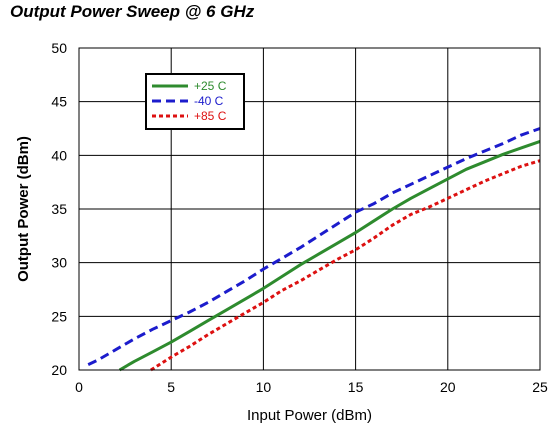 This screenshot has height=440, width=560. What do you see at coordinates (59, 102) in the screenshot?
I see `y-tick-label: 45` at bounding box center [59, 102].